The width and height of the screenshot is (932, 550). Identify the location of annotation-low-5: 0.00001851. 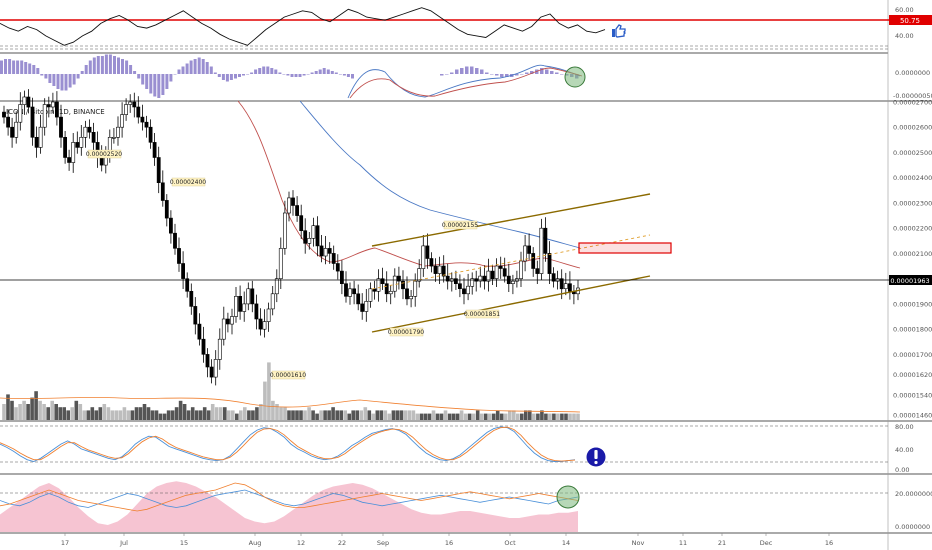
(482, 314).